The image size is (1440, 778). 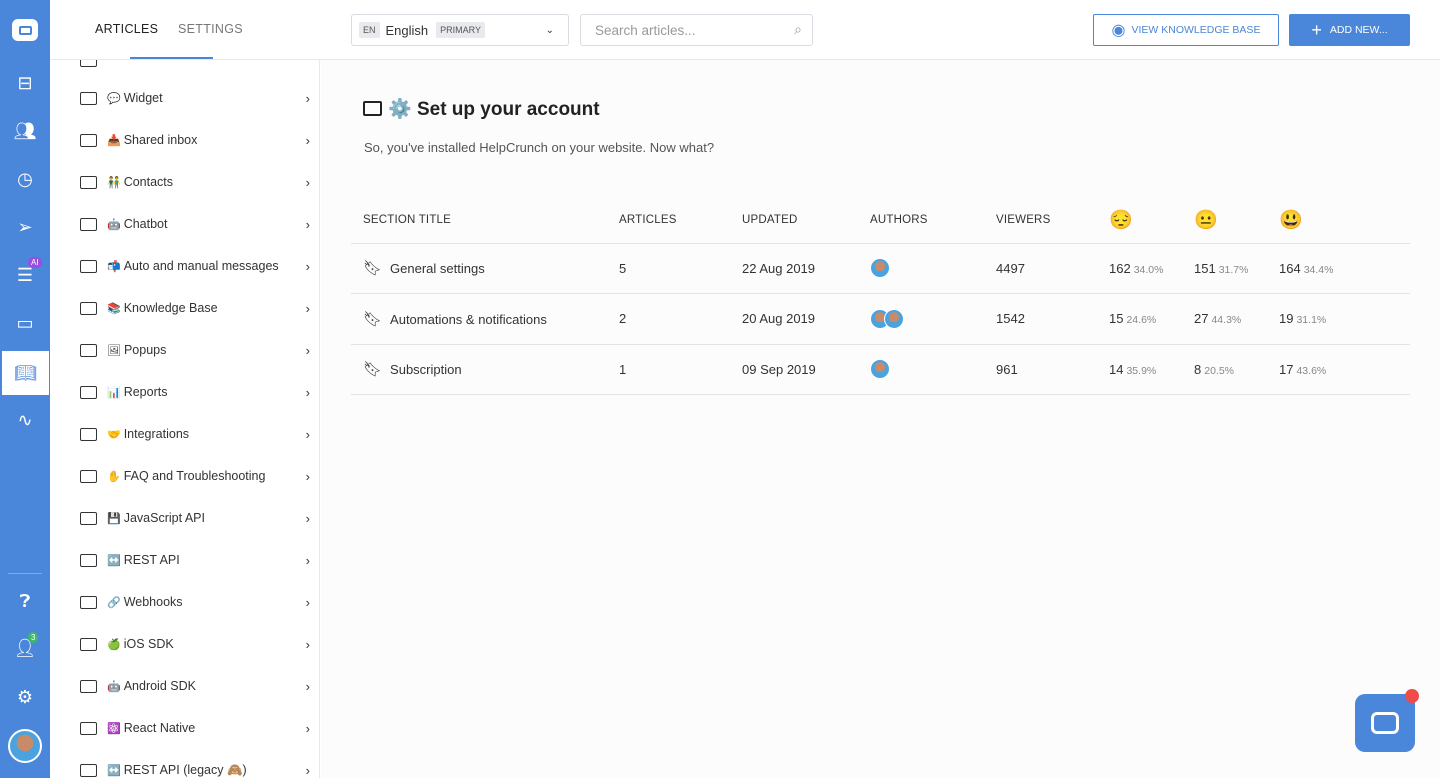 I want to click on category-label: Contacts, so click(x=148, y=182).